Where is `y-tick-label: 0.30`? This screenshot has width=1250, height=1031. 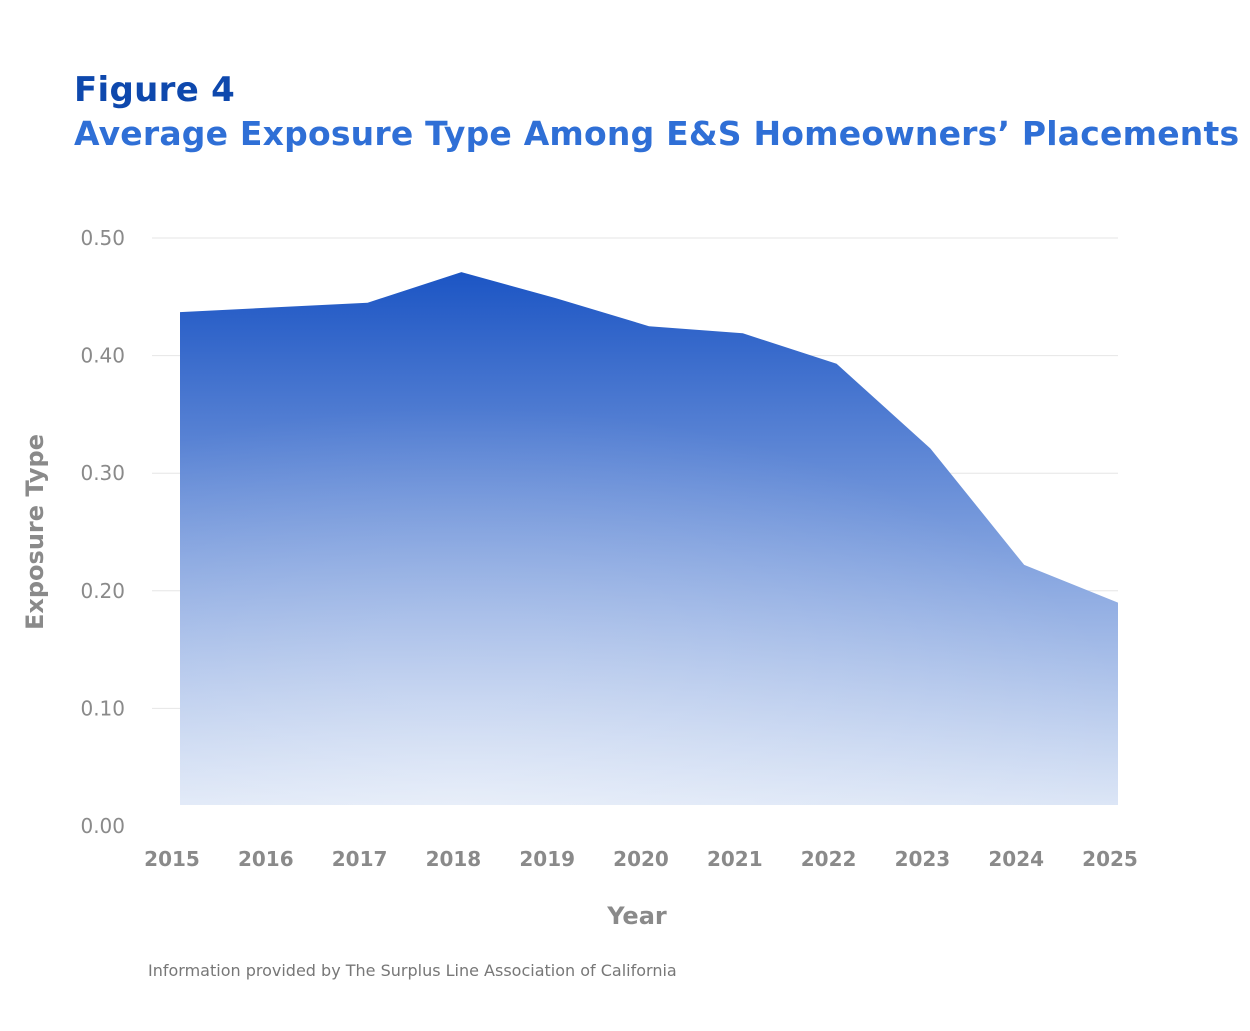
y-tick-label: 0.30 is located at coordinates (102, 473).